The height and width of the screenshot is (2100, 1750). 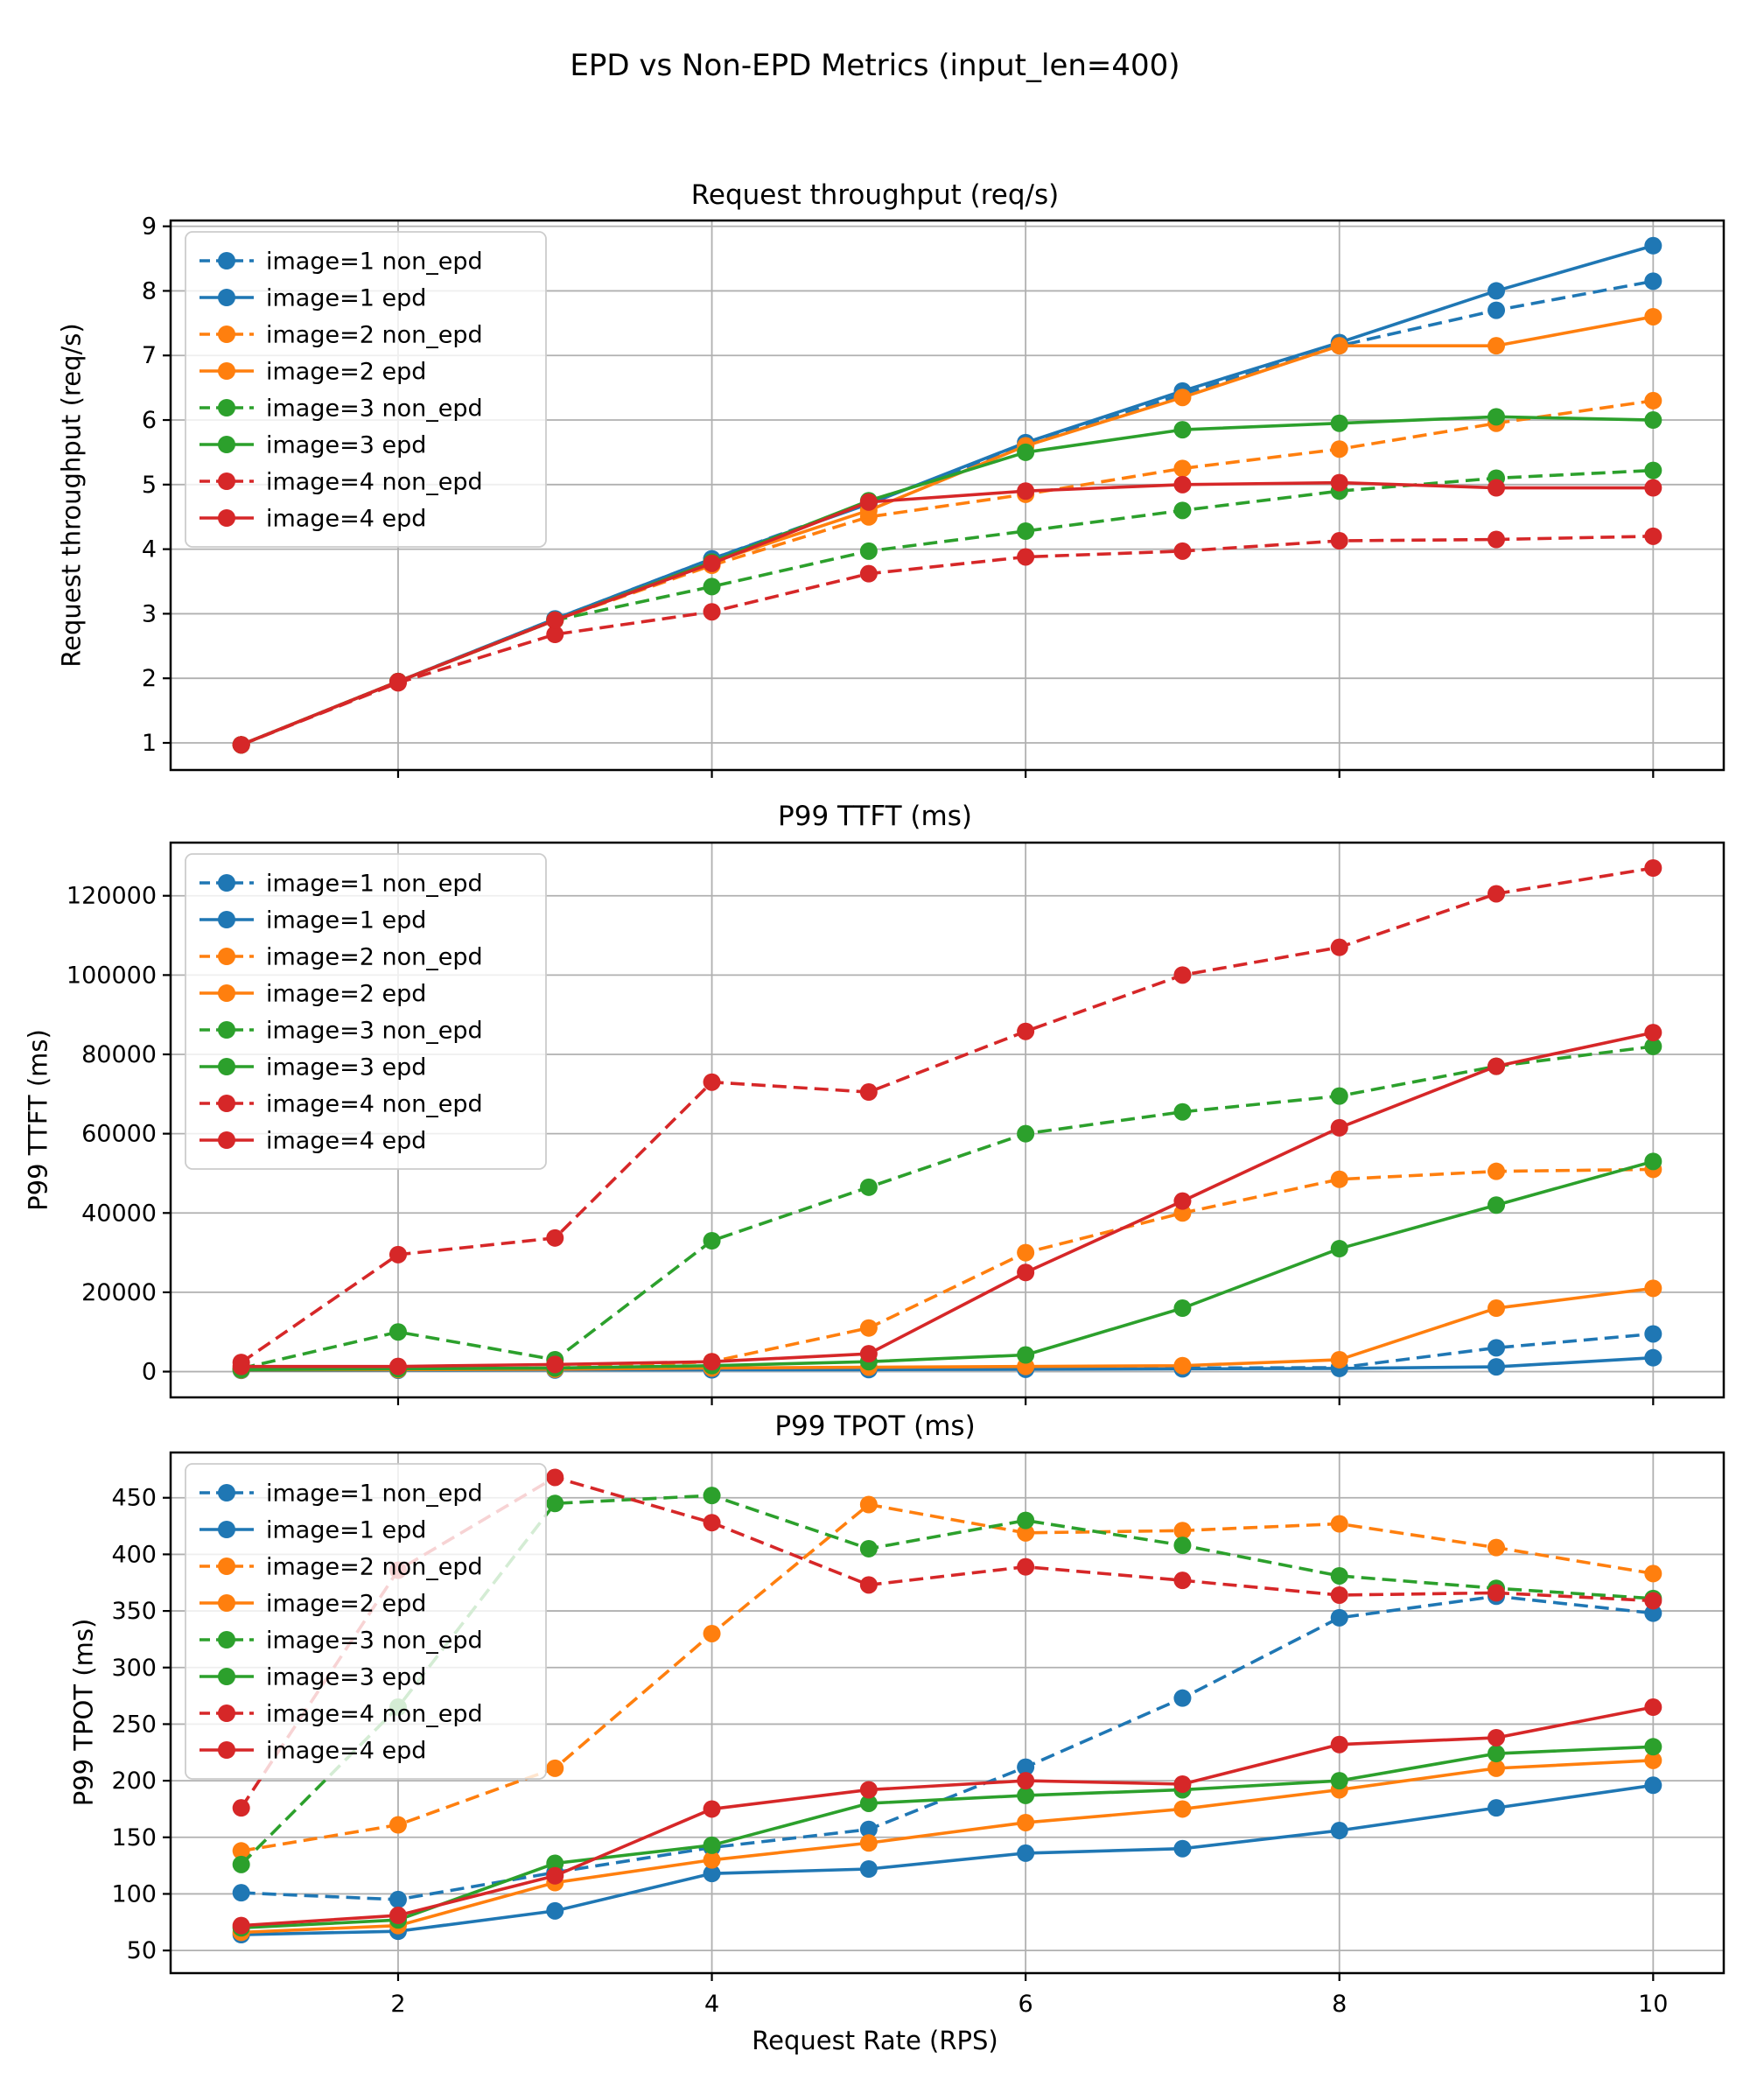 I want to click on x-tick-label: 6, so click(x=1025, y=2004).